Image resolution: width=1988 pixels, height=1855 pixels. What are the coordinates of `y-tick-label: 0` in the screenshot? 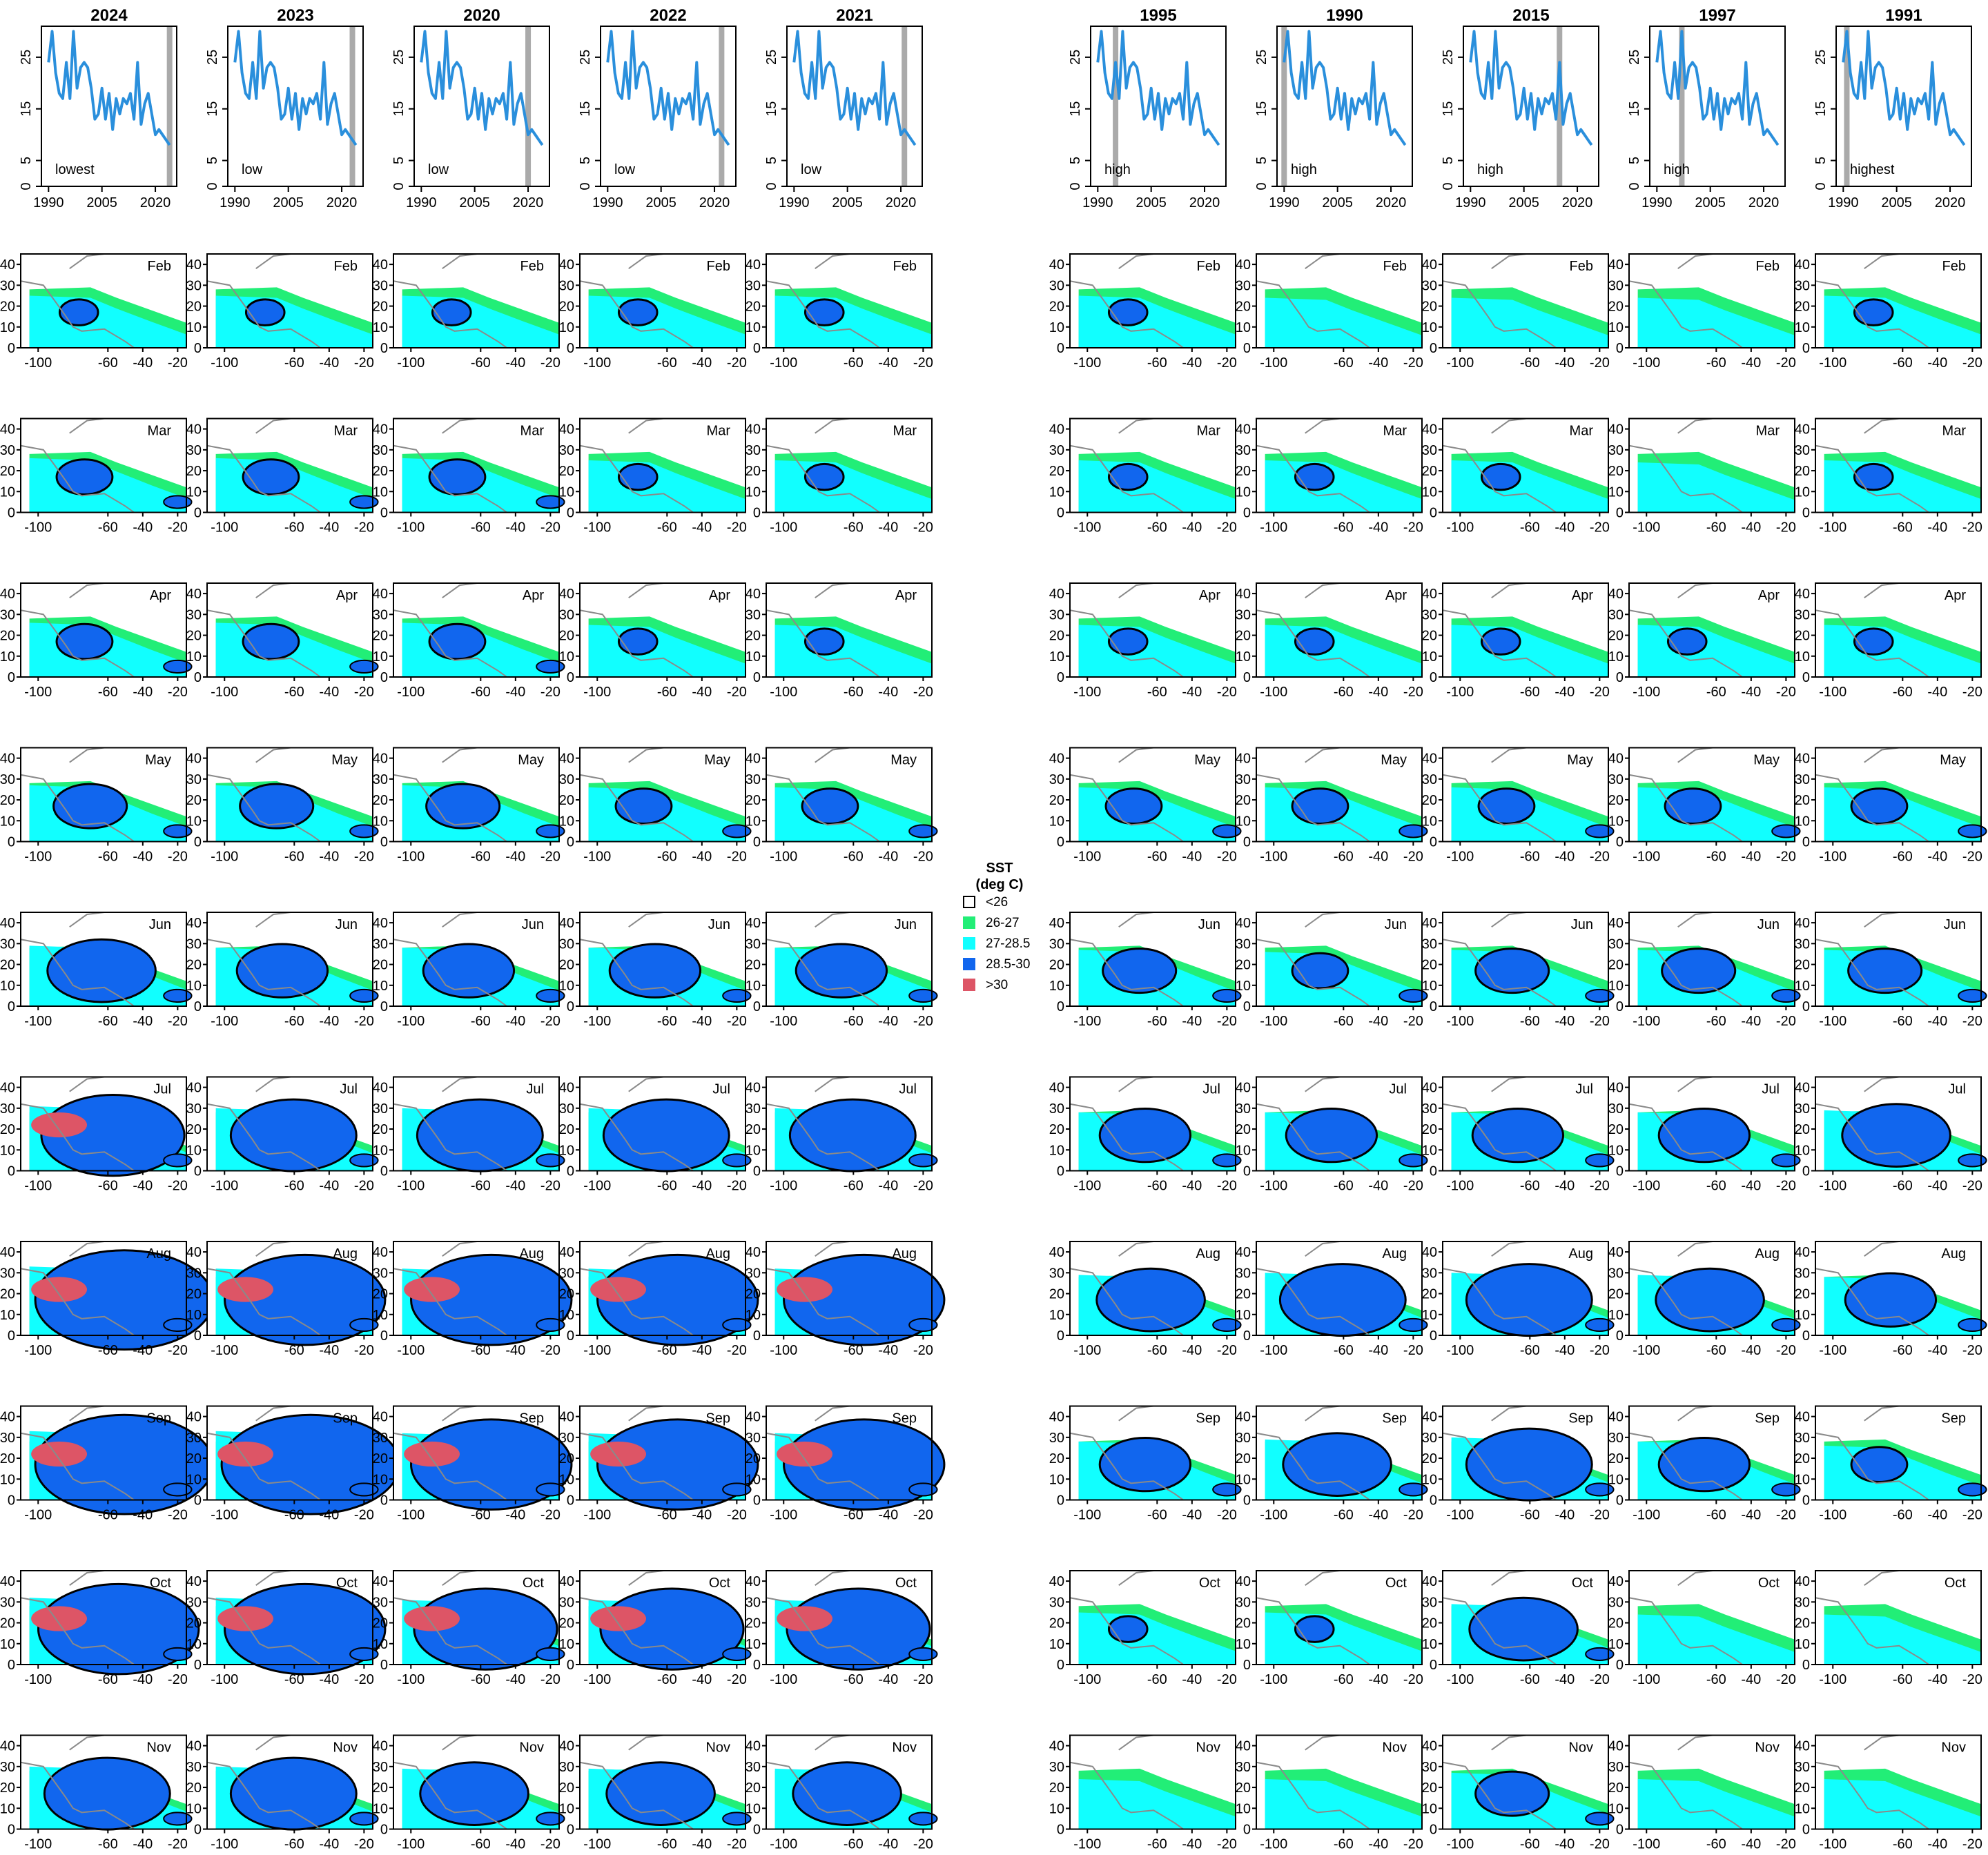 It's located at (1261, 186).